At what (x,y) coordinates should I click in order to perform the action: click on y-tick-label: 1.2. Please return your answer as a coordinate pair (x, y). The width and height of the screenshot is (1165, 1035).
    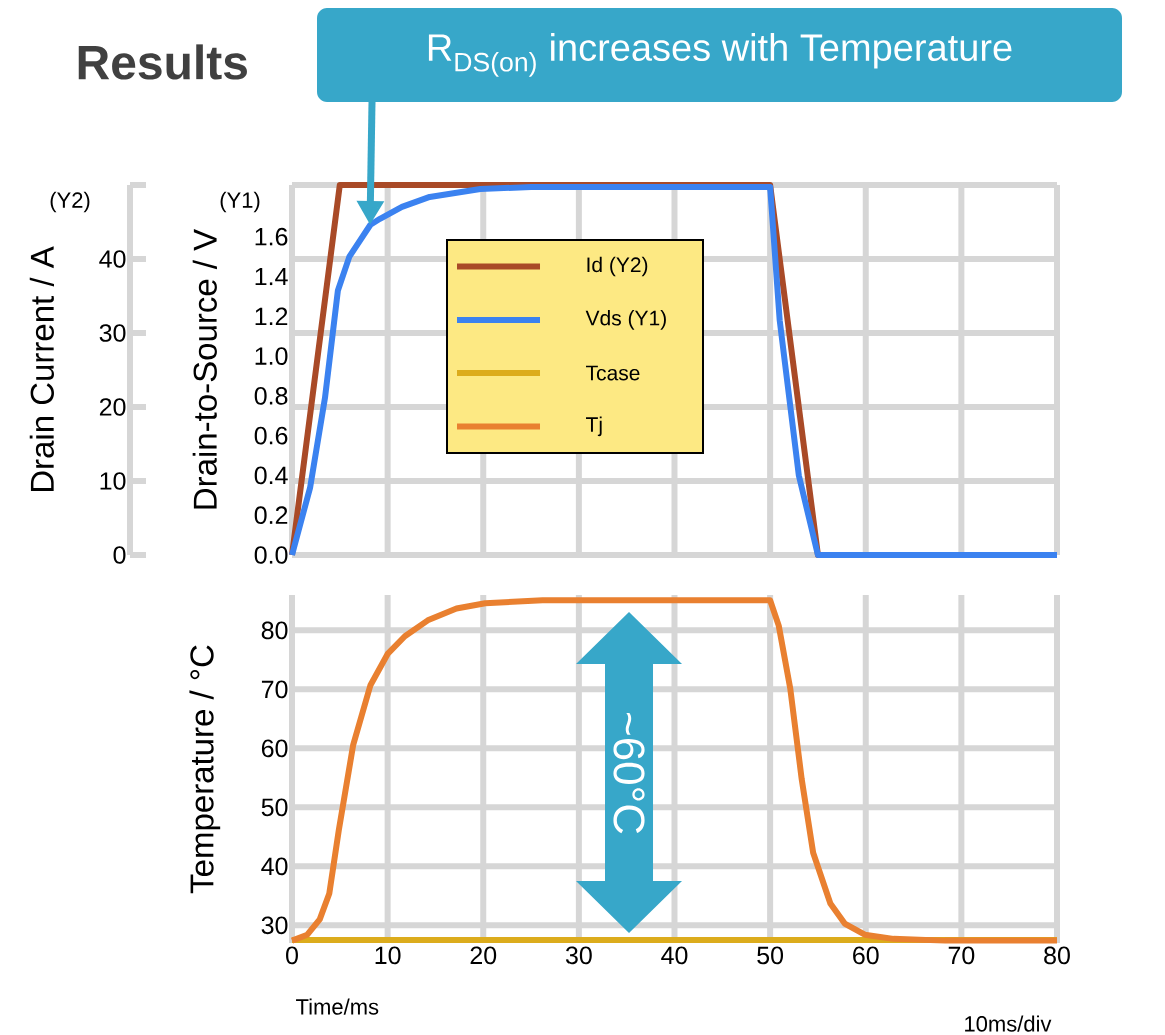
    Looking at the image, I should click on (271, 316).